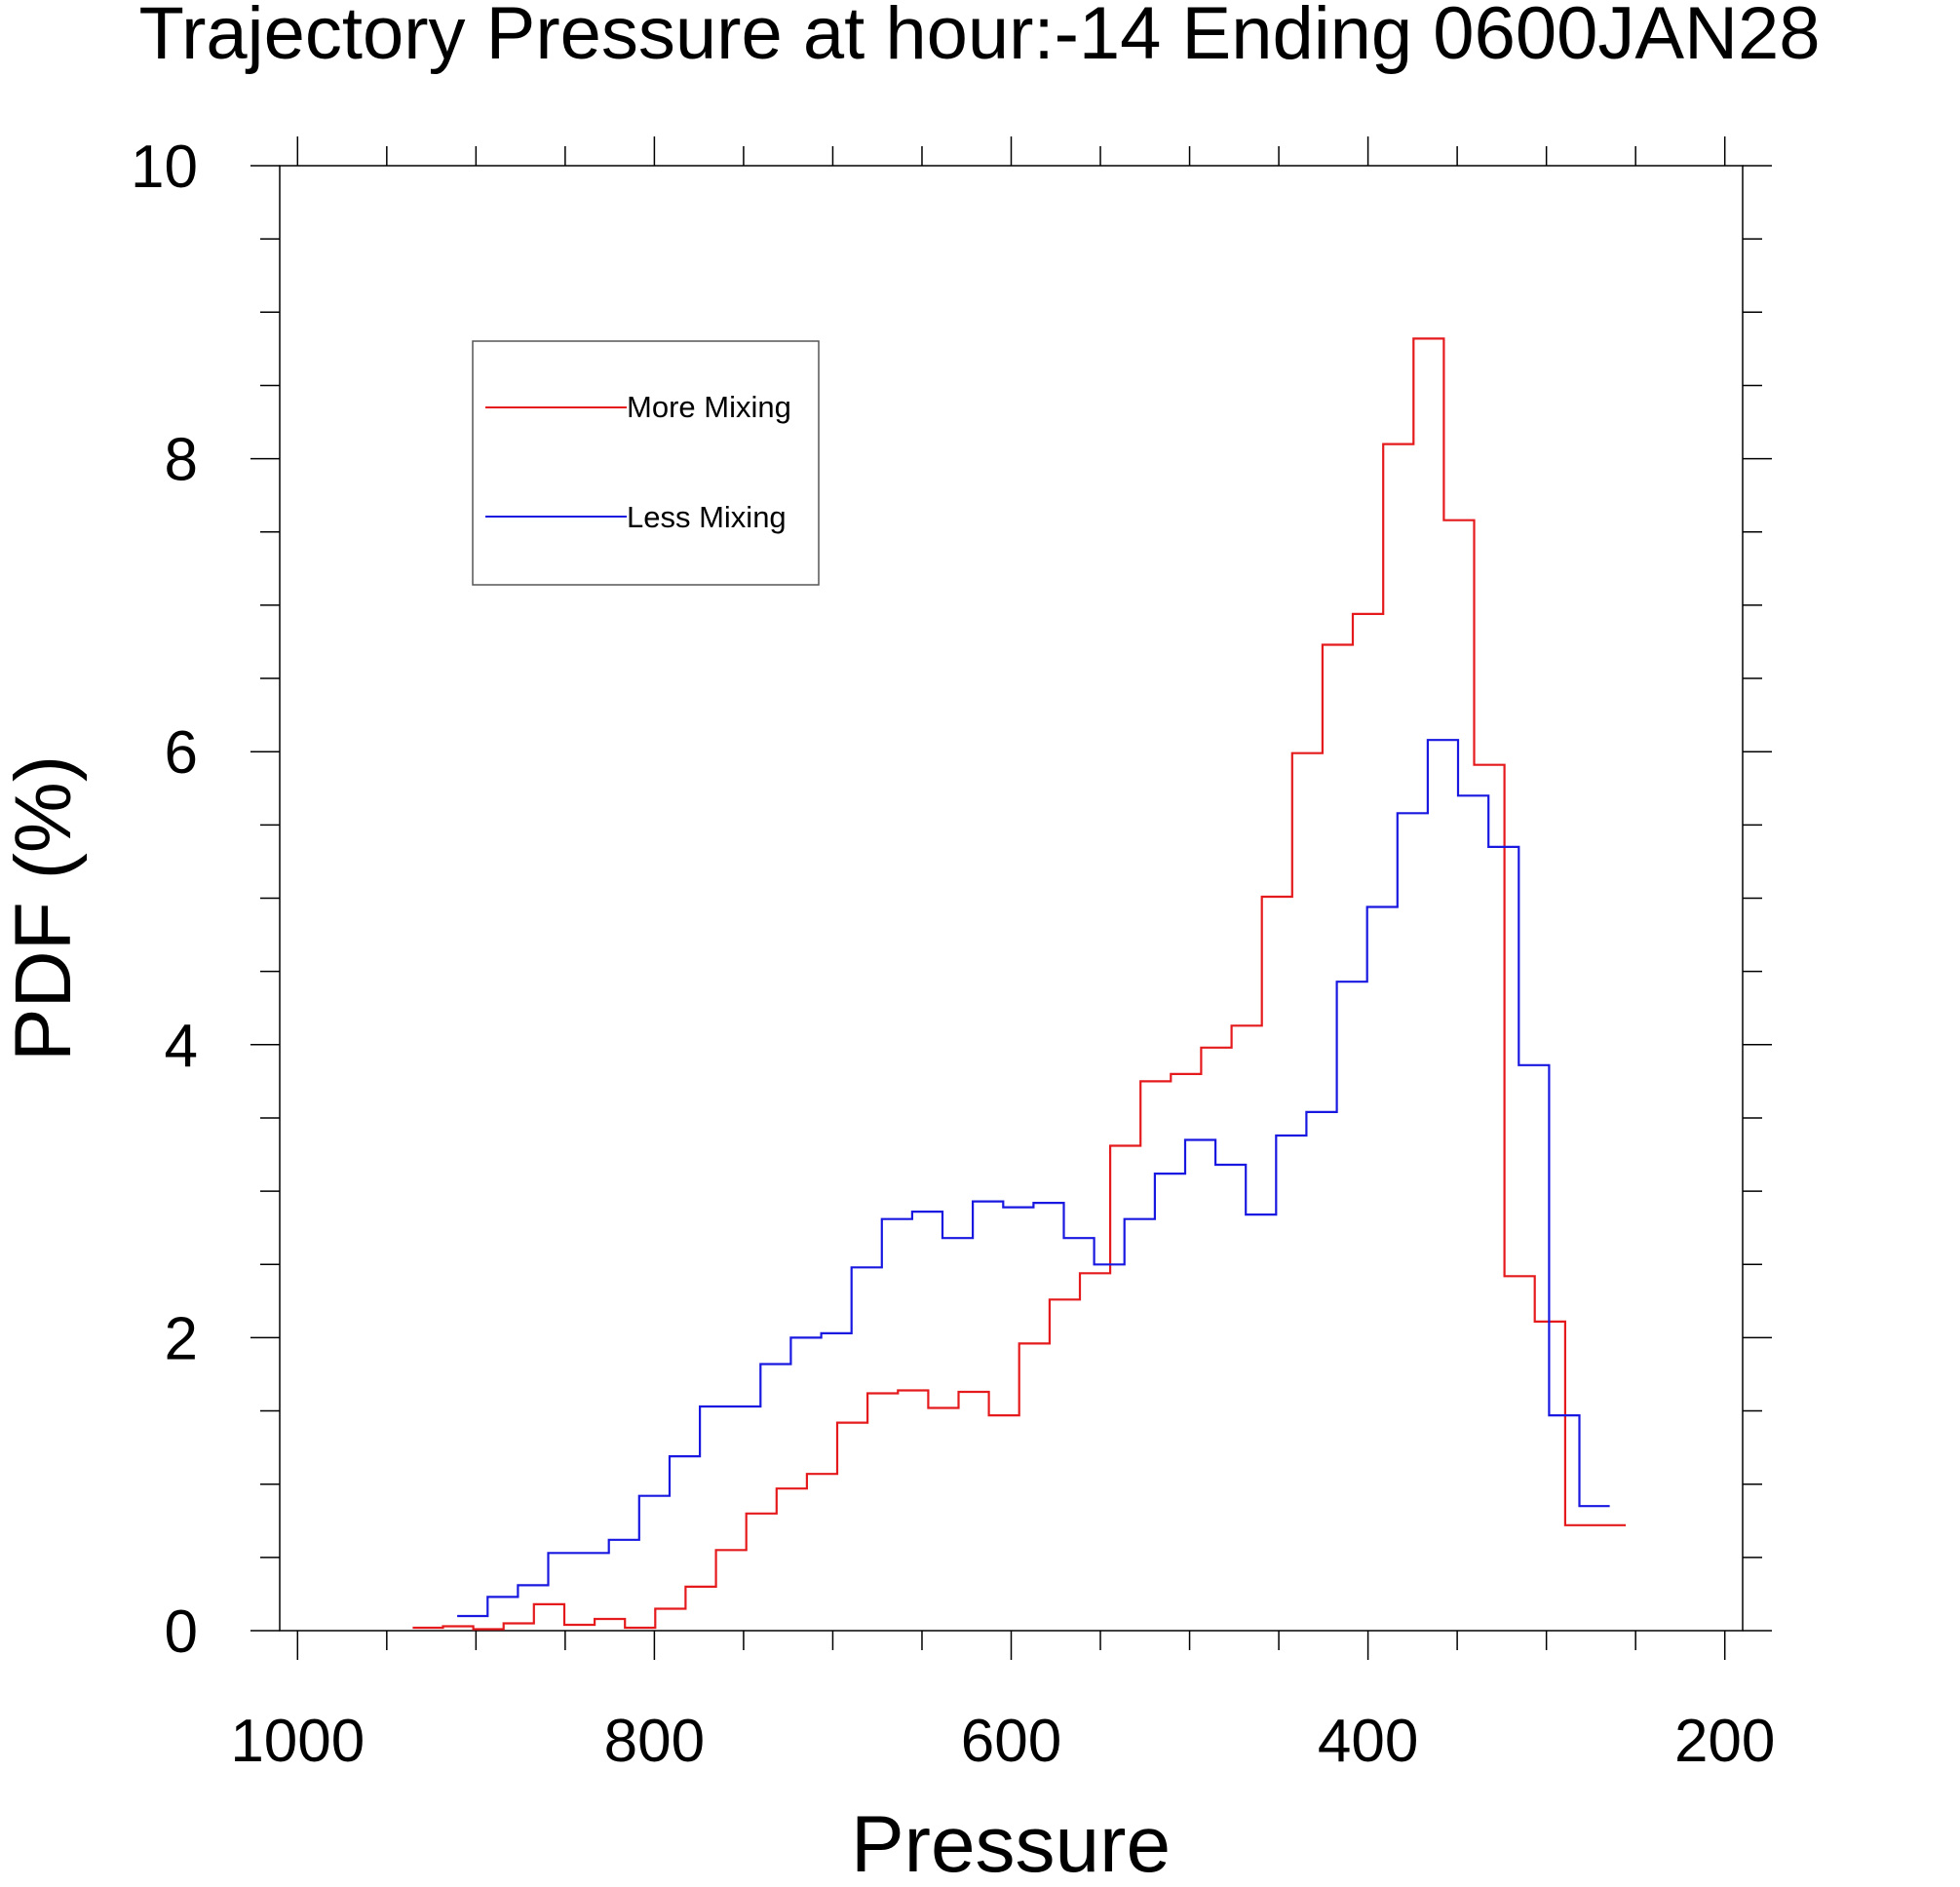 The height and width of the screenshot is (1887, 1960). What do you see at coordinates (181, 753) in the screenshot?
I see `y-tick-label: 6` at bounding box center [181, 753].